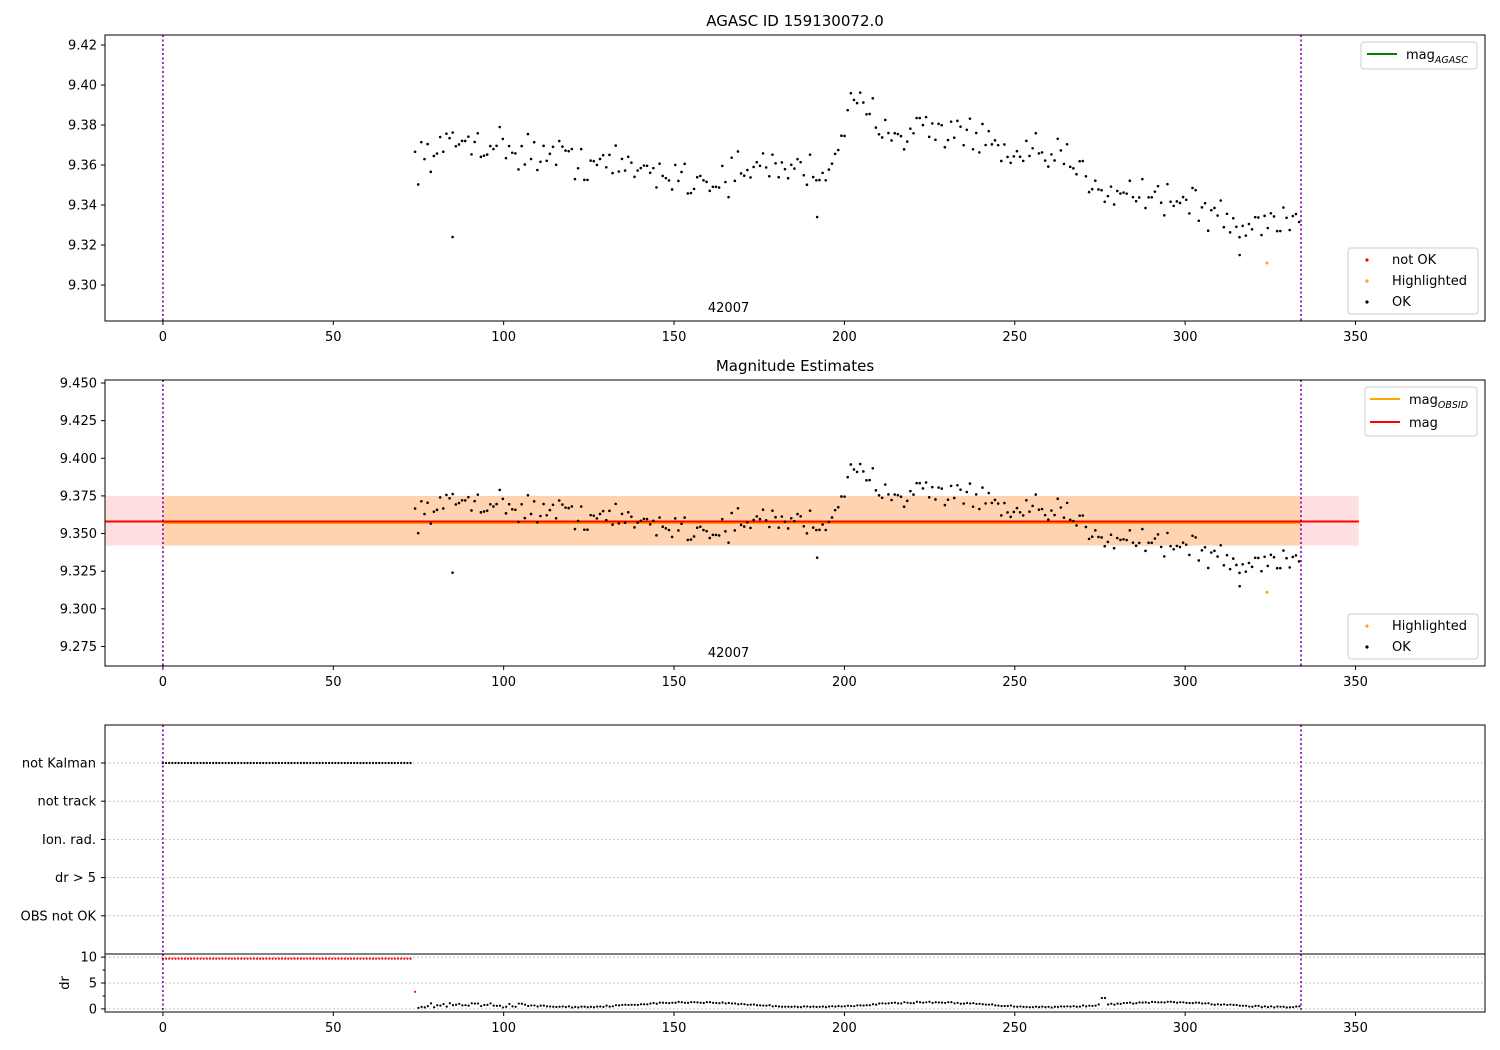  Describe the element at coordinates (59, 764) in the screenshot. I see `flag-label: not Kalman` at that location.